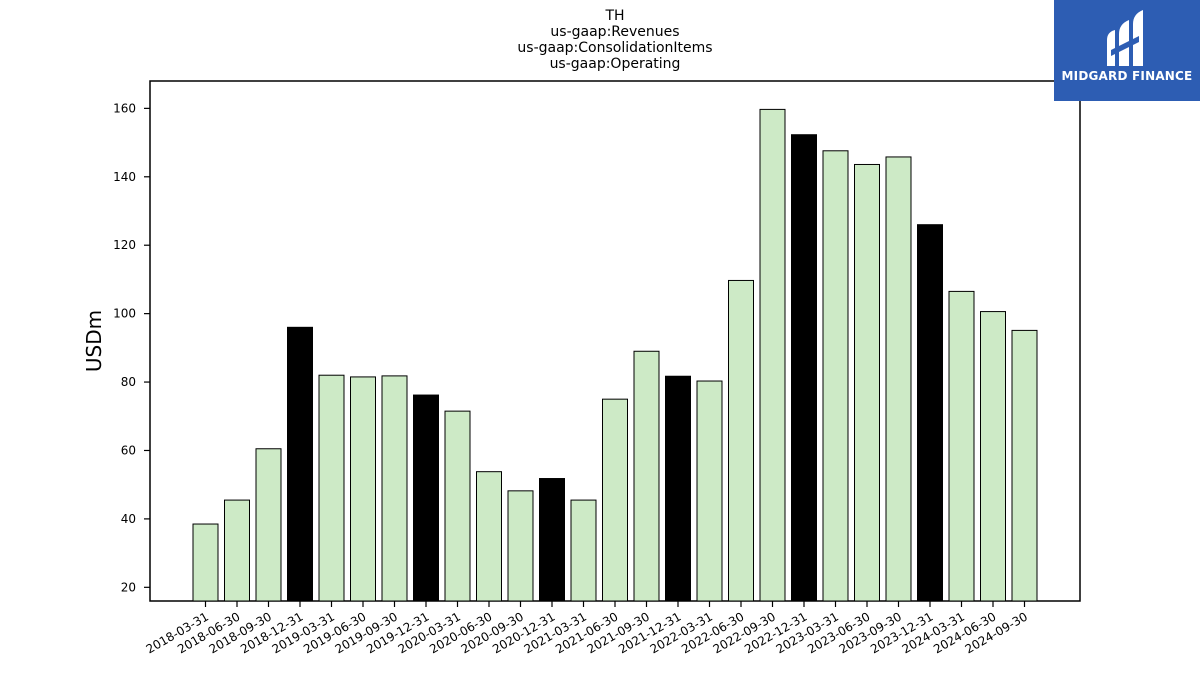 Image resolution: width=1200 pixels, height=675 pixels. What do you see at coordinates (128, 519) in the screenshot?
I see `y-tick-label: 40` at bounding box center [128, 519].